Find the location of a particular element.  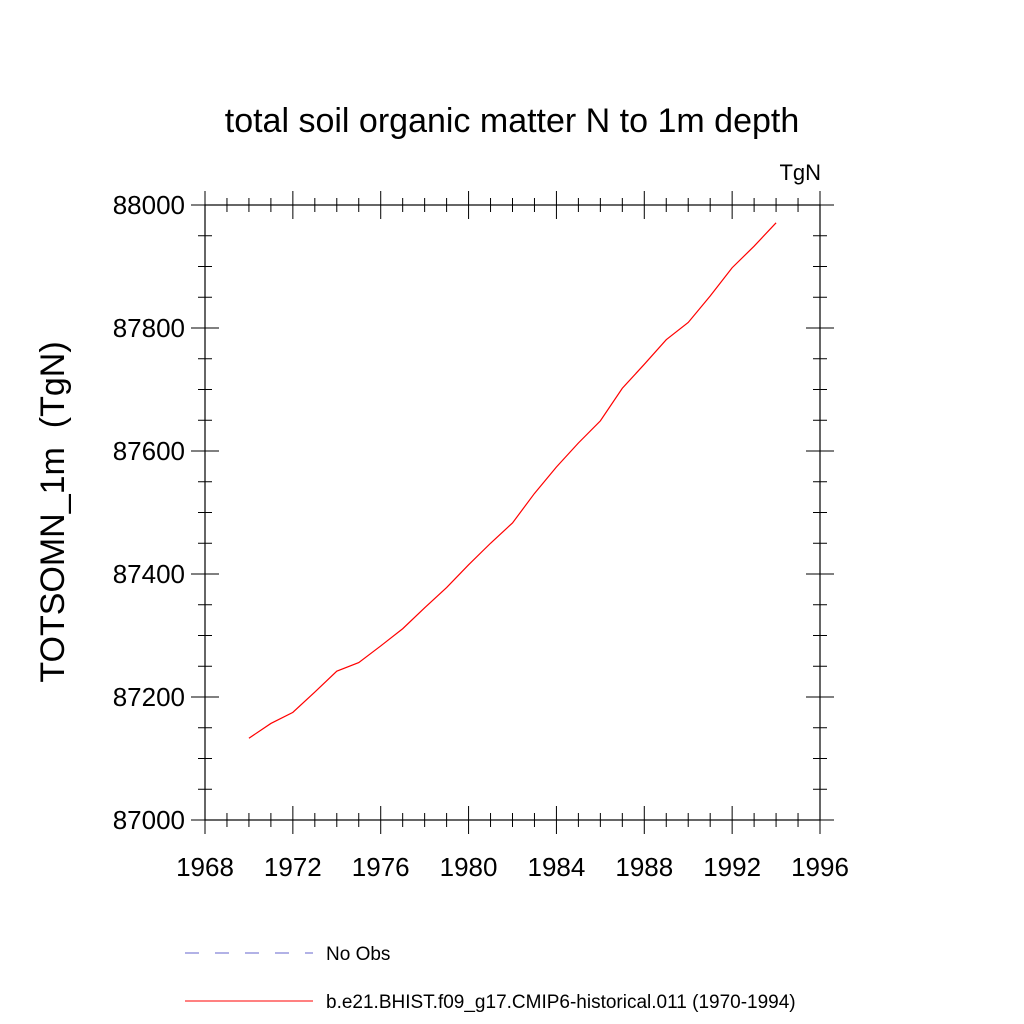

x-tick-label: 1968 is located at coordinates (205, 867).